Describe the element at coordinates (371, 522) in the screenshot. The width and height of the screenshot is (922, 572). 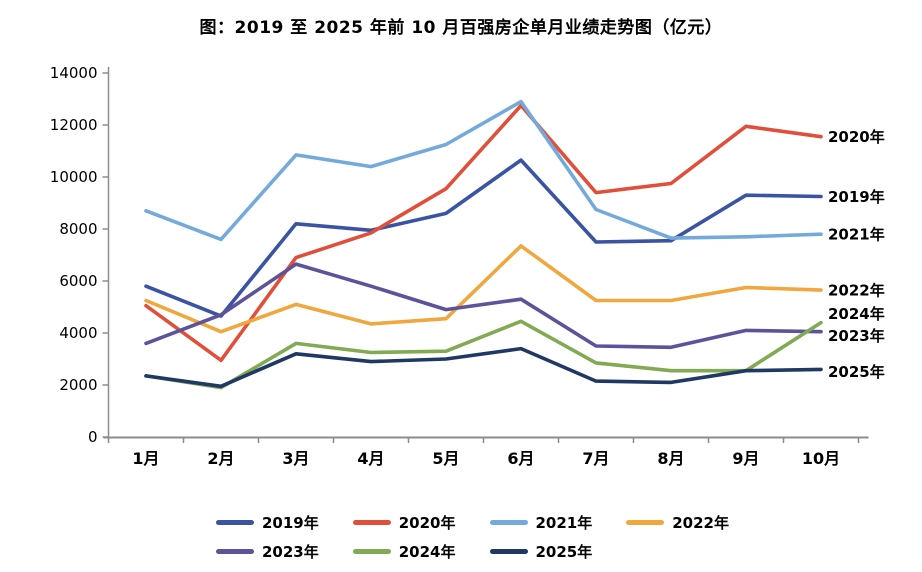
I see `legend-swatch-2020年` at that location.